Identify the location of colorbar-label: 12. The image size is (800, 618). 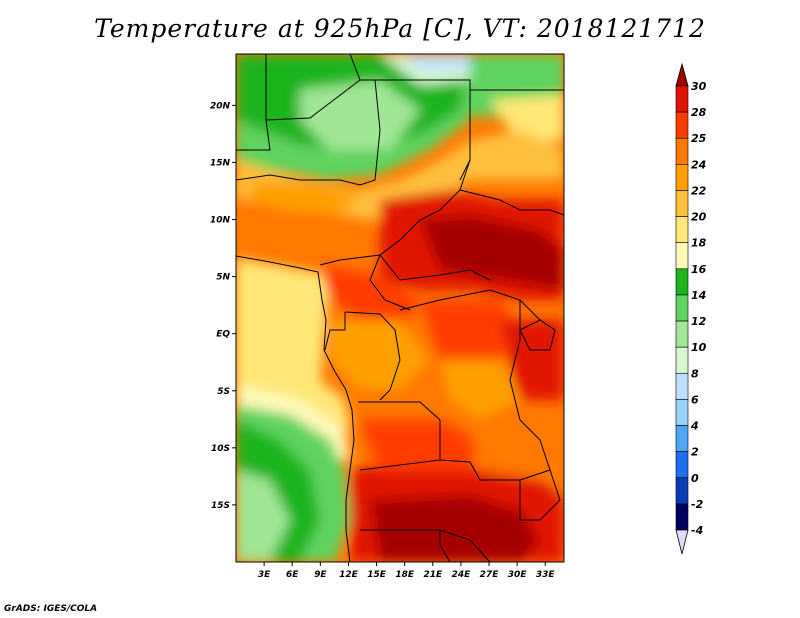
(699, 321).